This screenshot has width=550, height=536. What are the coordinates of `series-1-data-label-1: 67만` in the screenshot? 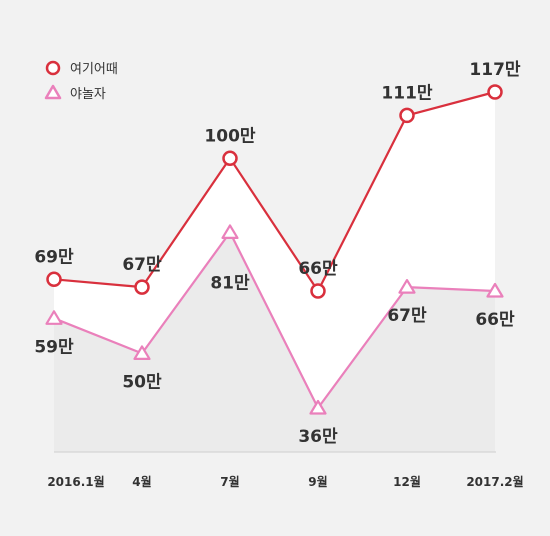 It's located at (142, 265).